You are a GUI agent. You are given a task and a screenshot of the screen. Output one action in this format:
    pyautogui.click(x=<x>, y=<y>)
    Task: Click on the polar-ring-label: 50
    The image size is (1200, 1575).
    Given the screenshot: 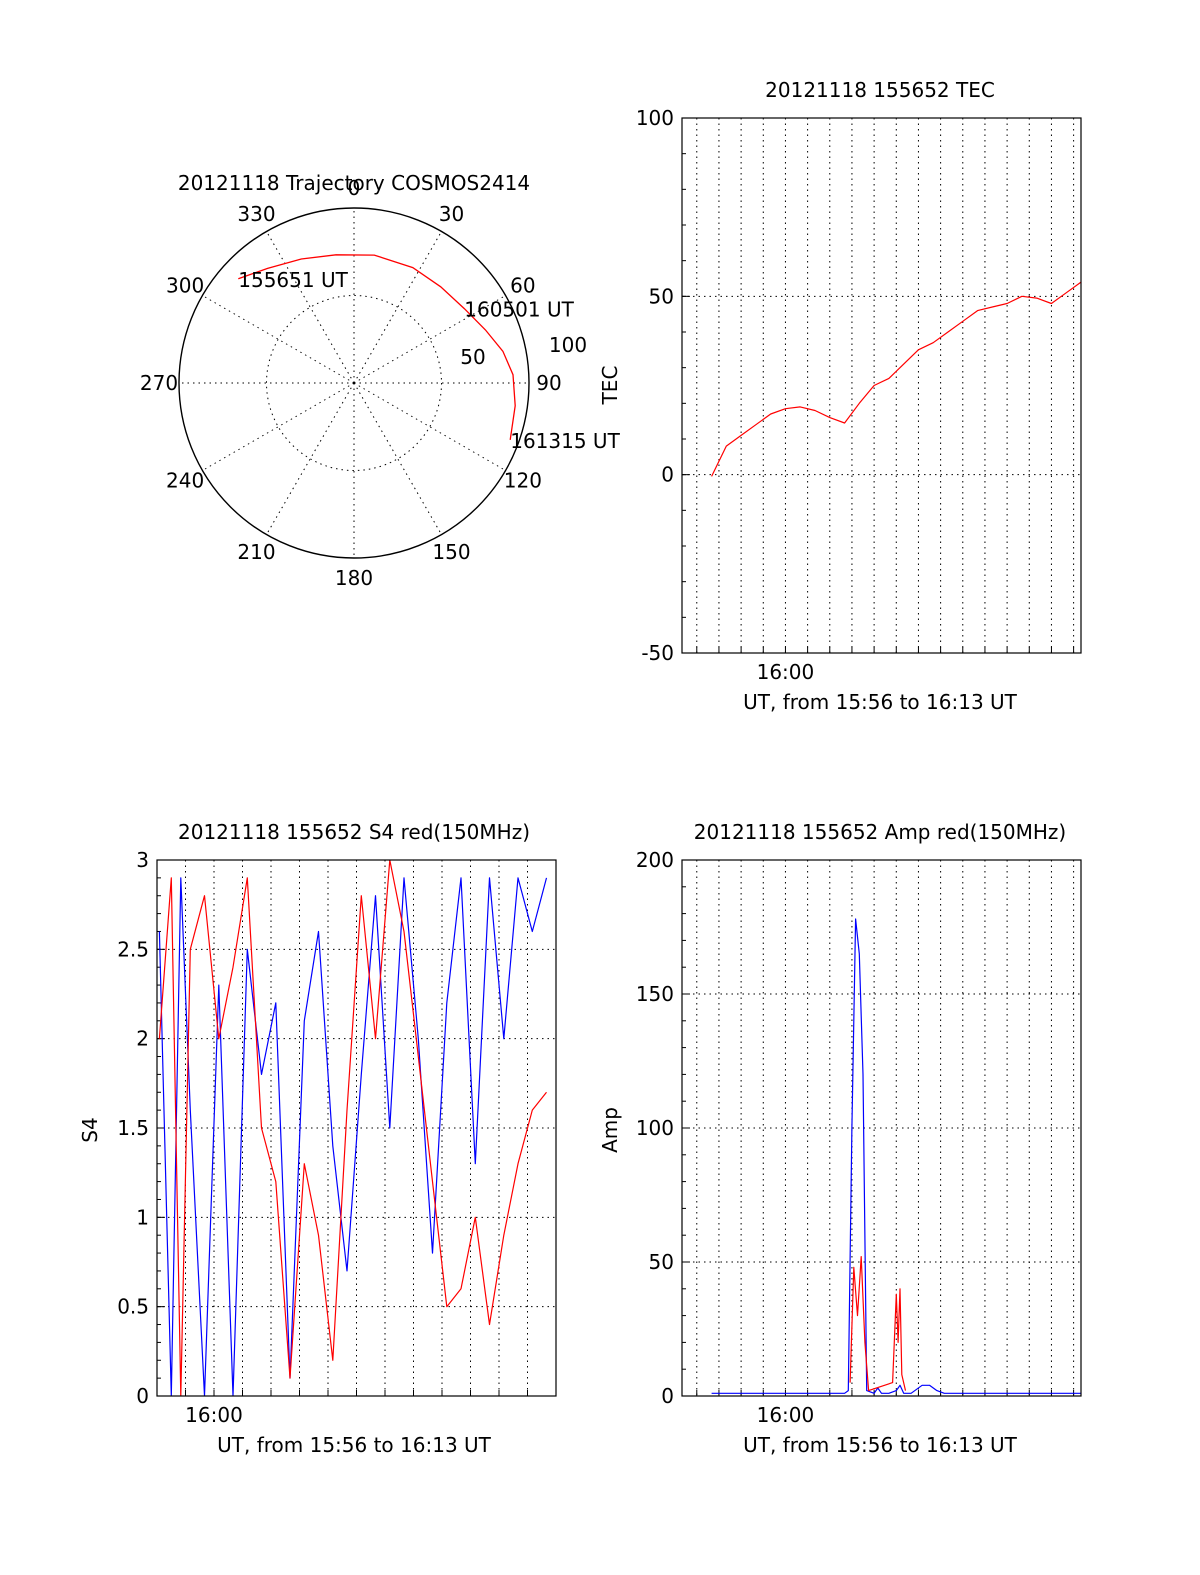 What is the action you would take?
    pyautogui.click(x=472, y=357)
    